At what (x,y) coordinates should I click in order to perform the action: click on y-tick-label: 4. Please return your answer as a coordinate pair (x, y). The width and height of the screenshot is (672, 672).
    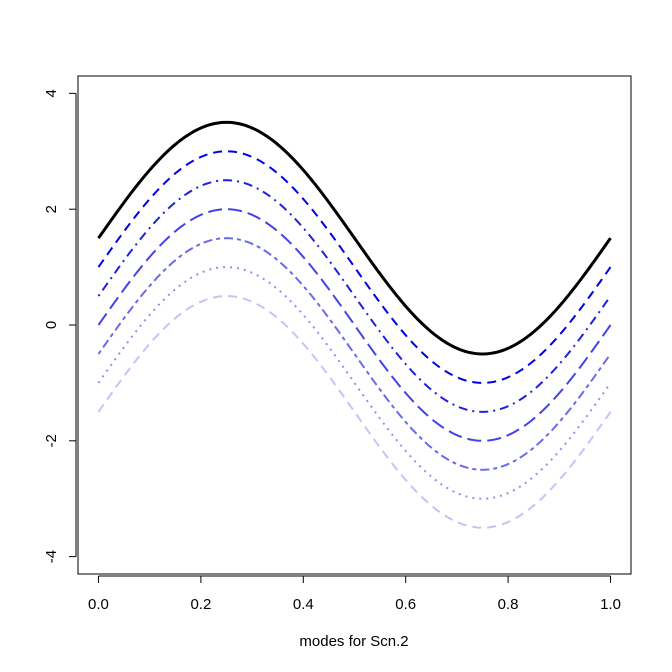
    Looking at the image, I should click on (51, 93).